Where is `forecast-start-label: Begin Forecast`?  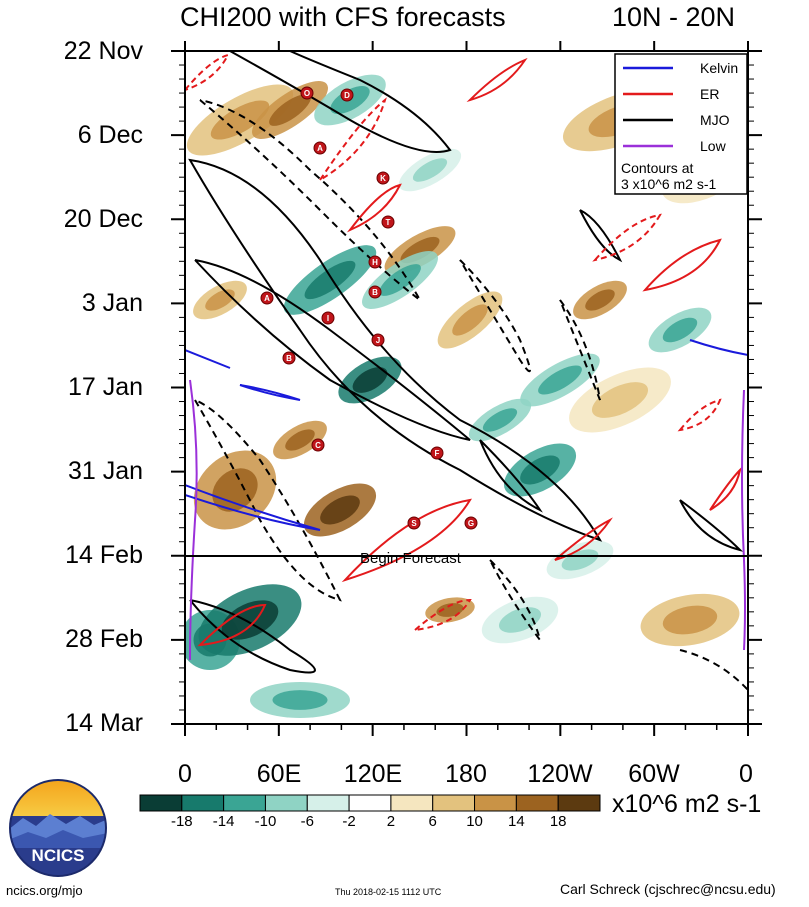
forecast-start-label: Begin Forecast is located at coordinates (411, 558).